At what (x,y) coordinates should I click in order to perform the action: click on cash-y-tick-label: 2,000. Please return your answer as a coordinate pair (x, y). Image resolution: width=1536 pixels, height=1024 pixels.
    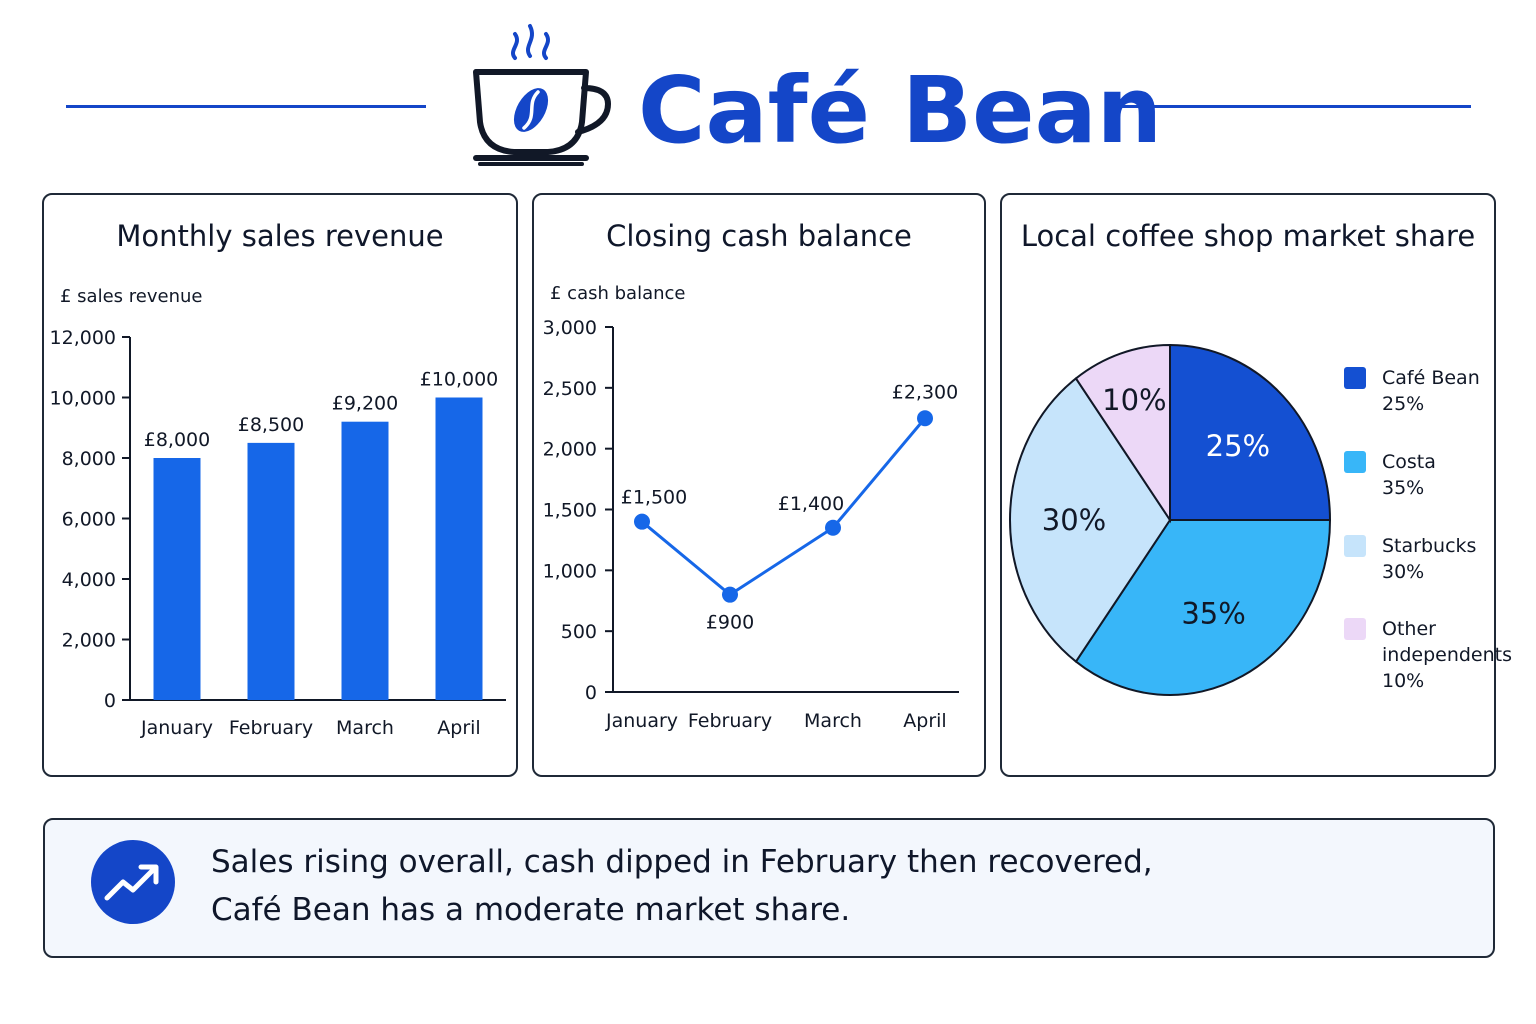
    Looking at the image, I should click on (570, 450).